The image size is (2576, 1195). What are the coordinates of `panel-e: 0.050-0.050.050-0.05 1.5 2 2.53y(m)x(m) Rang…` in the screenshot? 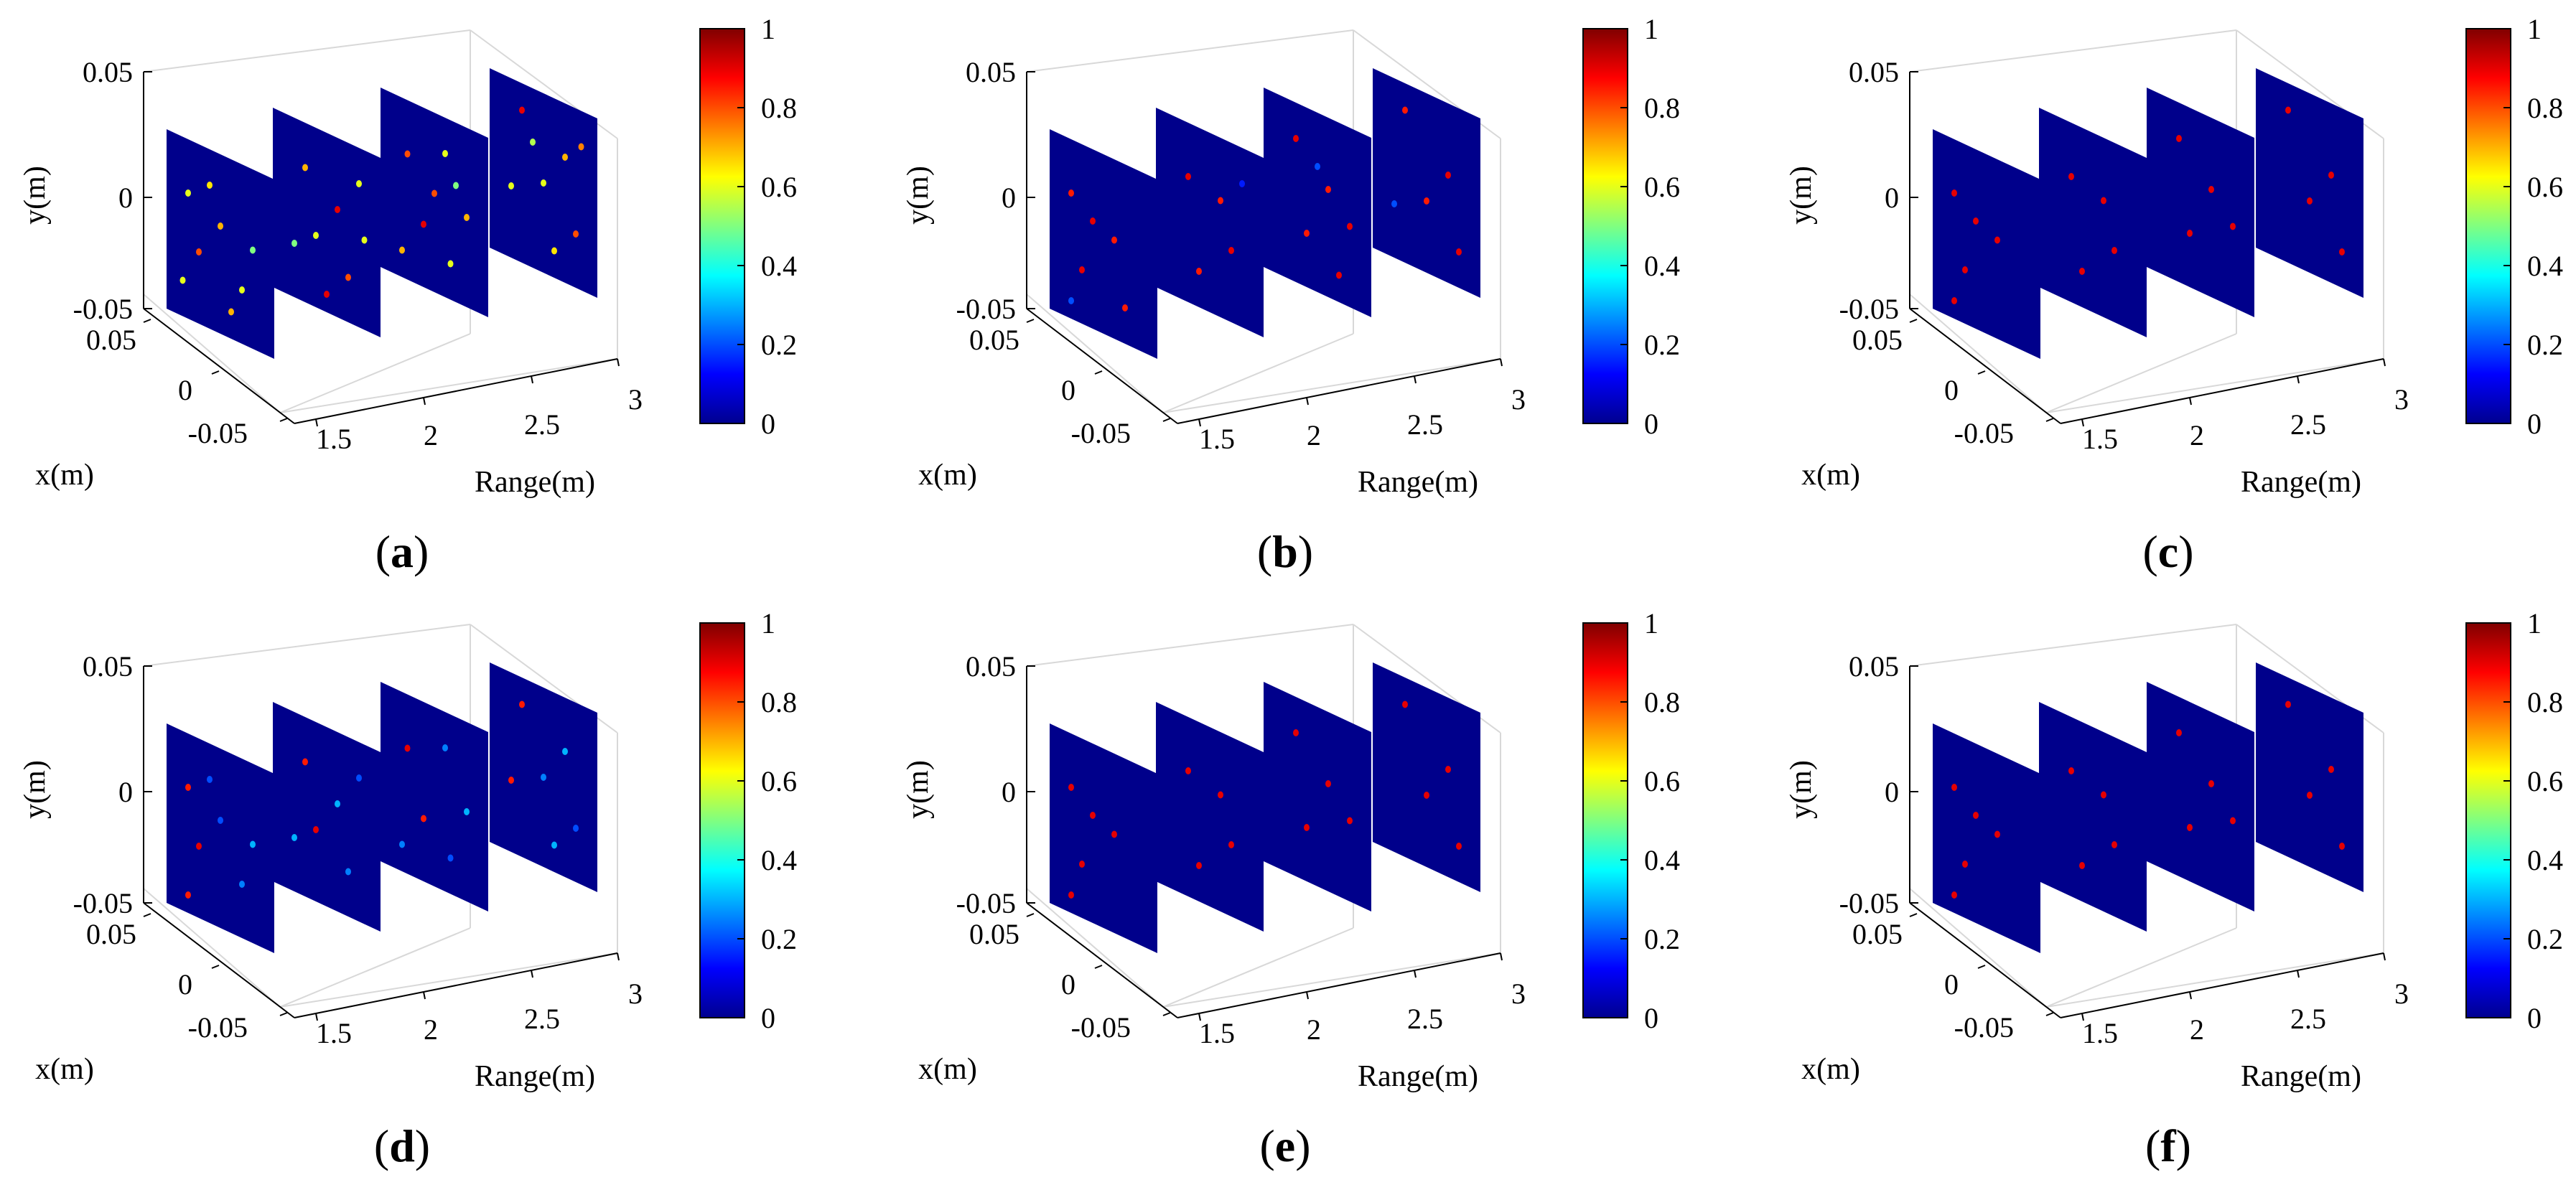 It's located at (1291, 889).